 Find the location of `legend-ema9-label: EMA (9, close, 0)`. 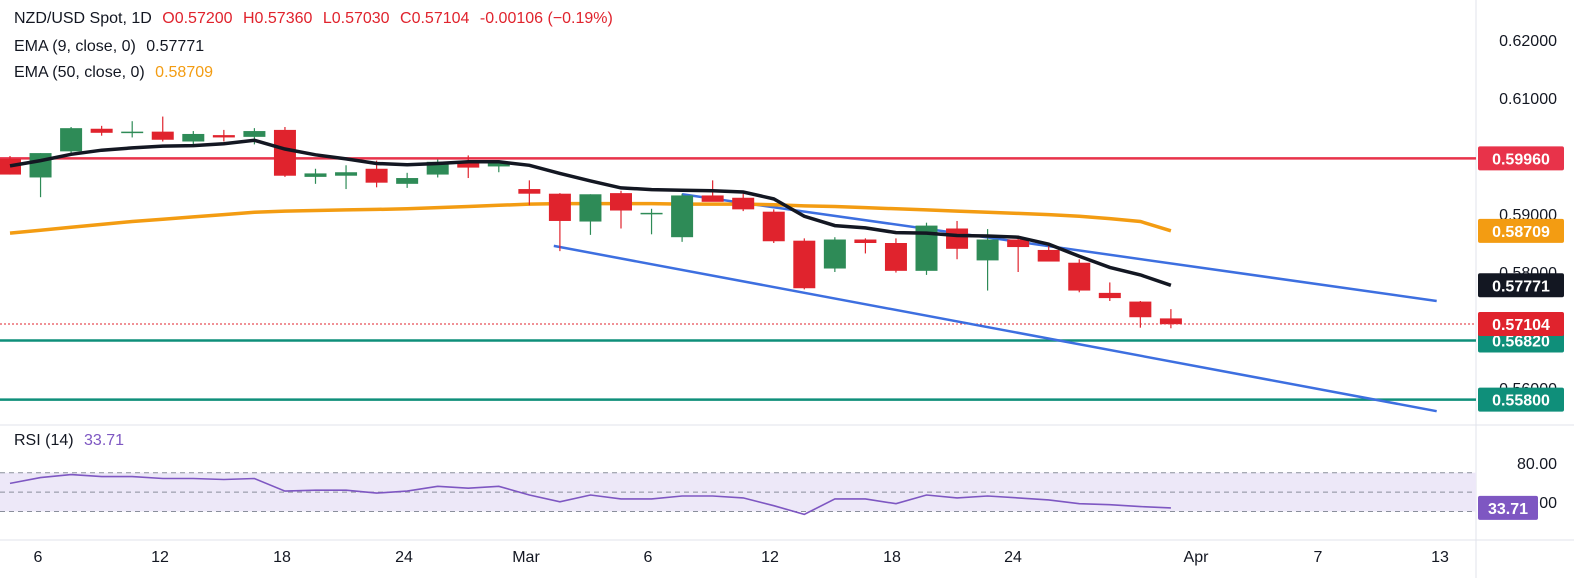

legend-ema9-label: EMA (9, close, 0) is located at coordinates (75, 46).